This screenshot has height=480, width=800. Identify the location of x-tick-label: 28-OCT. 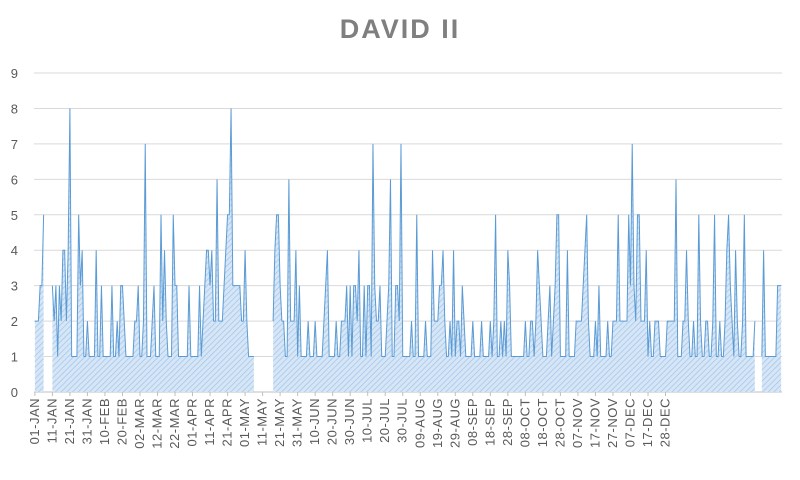
(559, 422).